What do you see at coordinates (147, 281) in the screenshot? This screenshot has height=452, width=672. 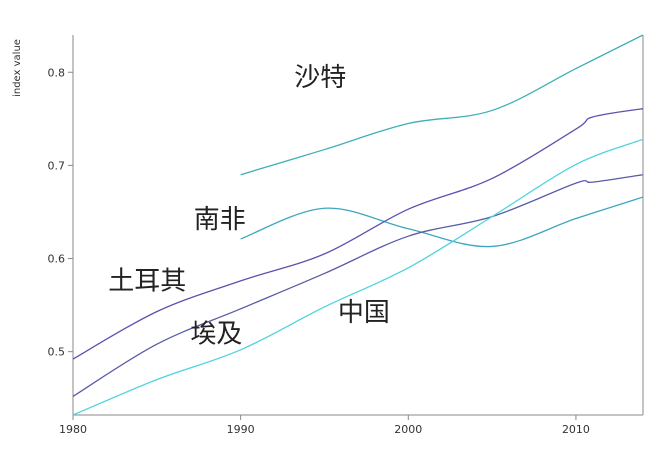 I see `series-label-2: 土耳其` at bounding box center [147, 281].